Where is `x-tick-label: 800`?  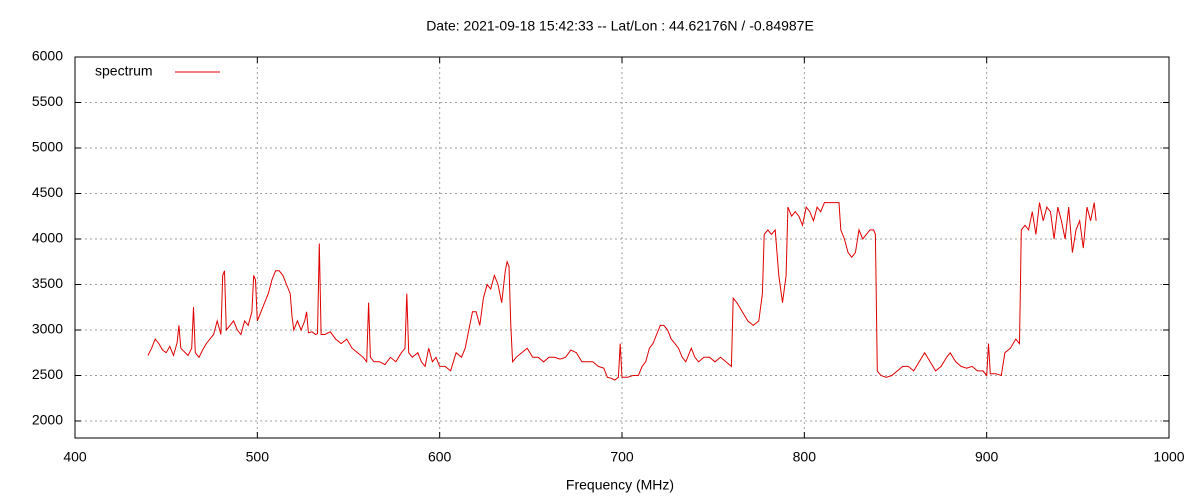
x-tick-label: 800 is located at coordinates (805, 457).